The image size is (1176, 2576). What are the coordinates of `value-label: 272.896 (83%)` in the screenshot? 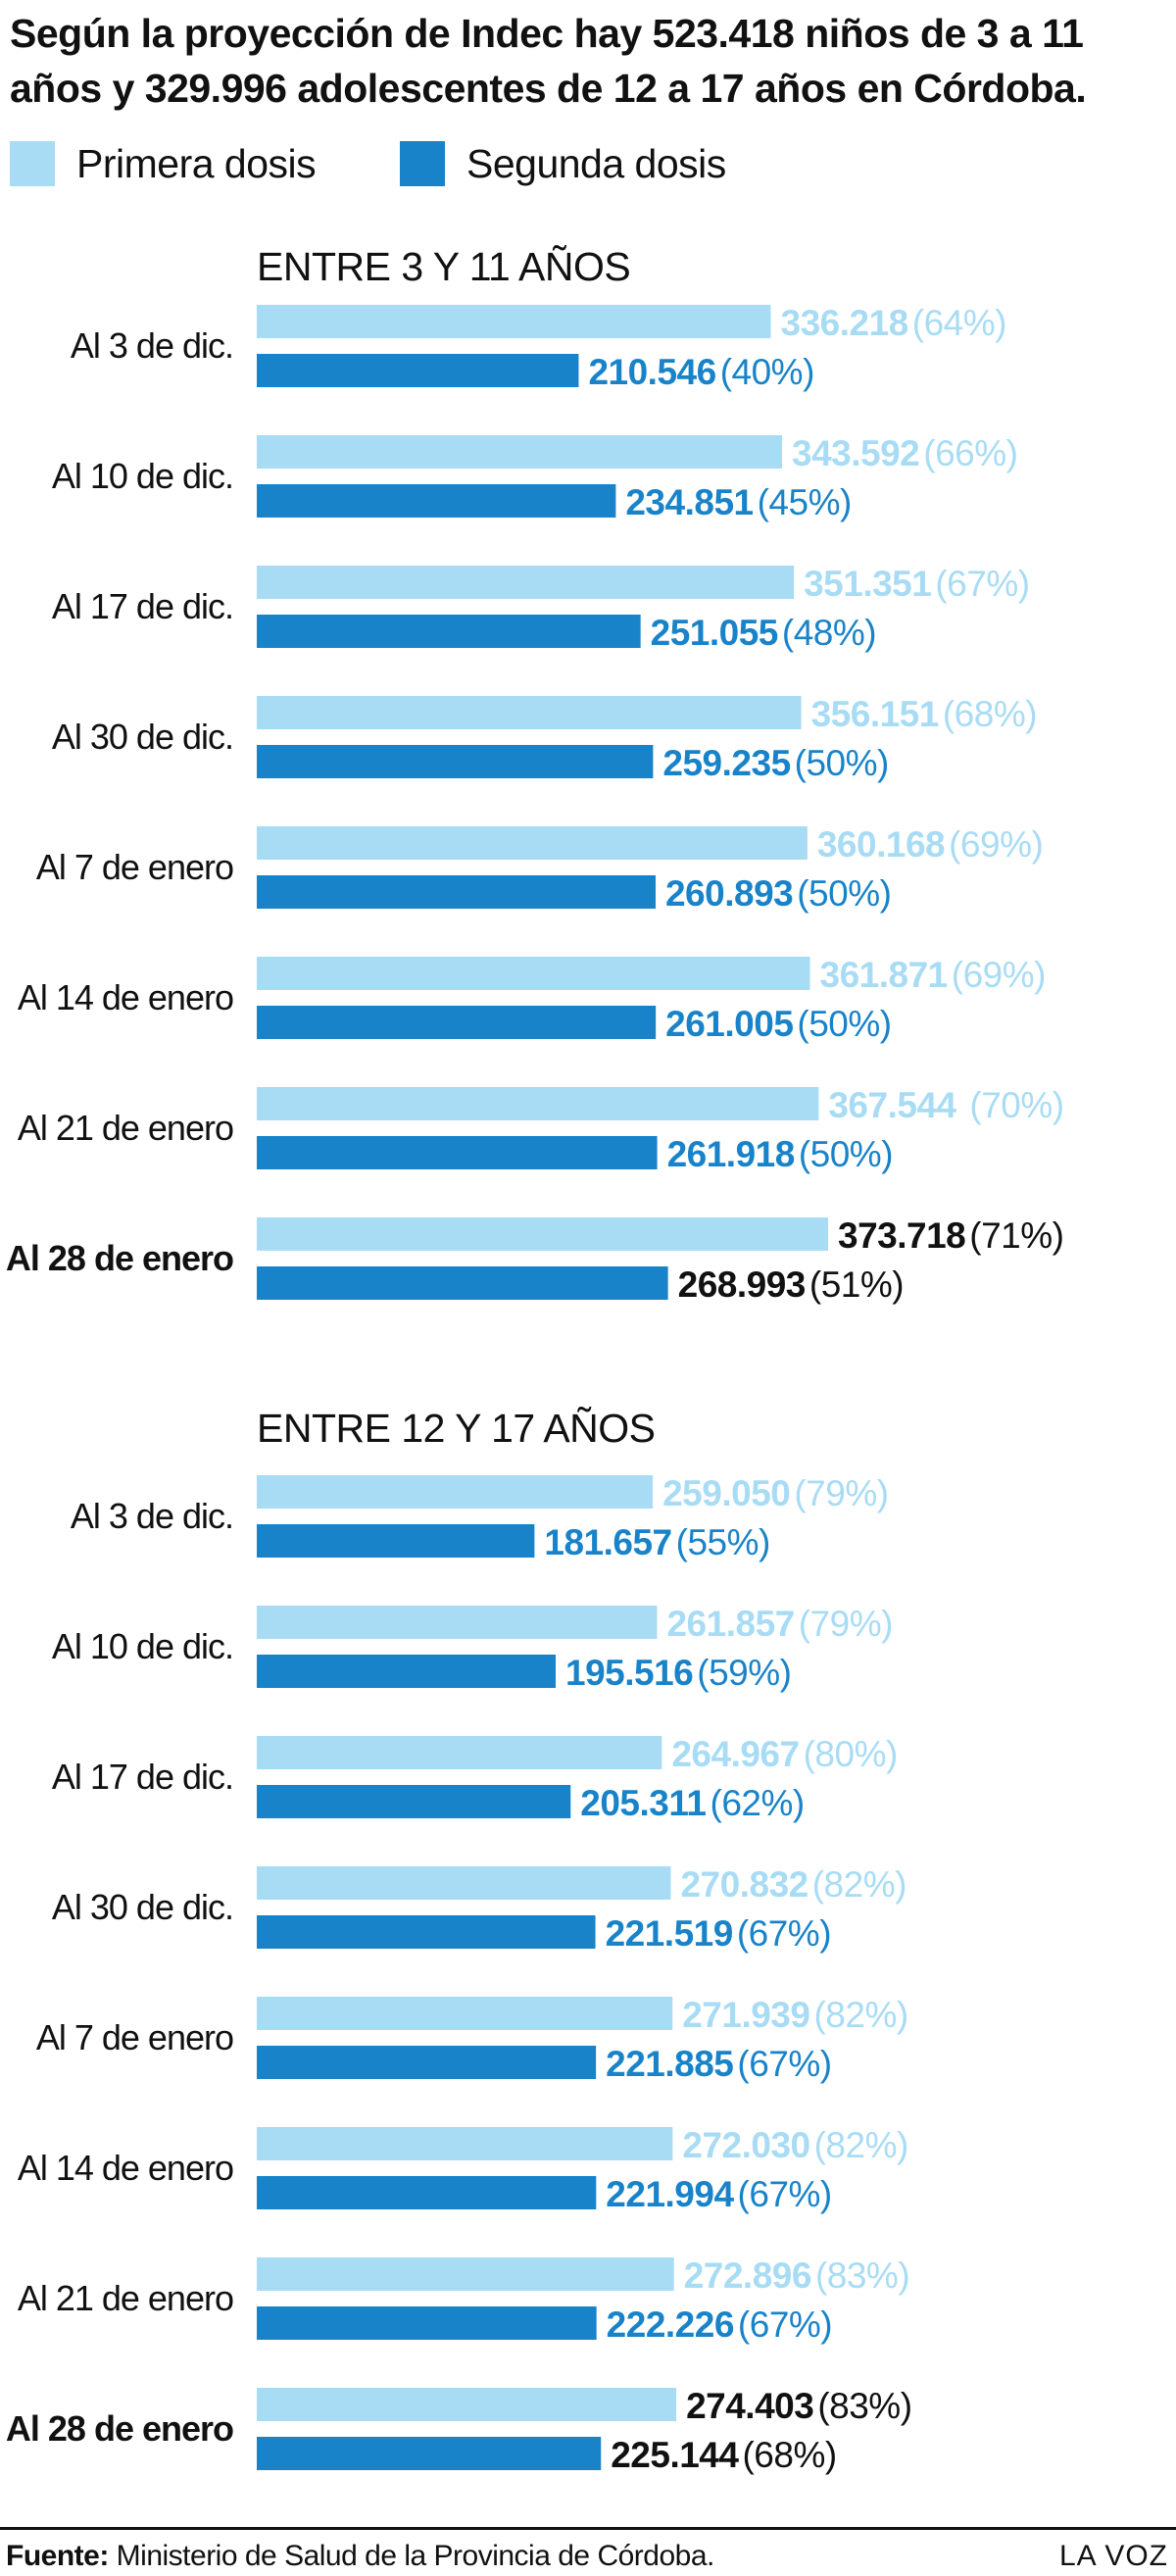 It's located at (796, 2275).